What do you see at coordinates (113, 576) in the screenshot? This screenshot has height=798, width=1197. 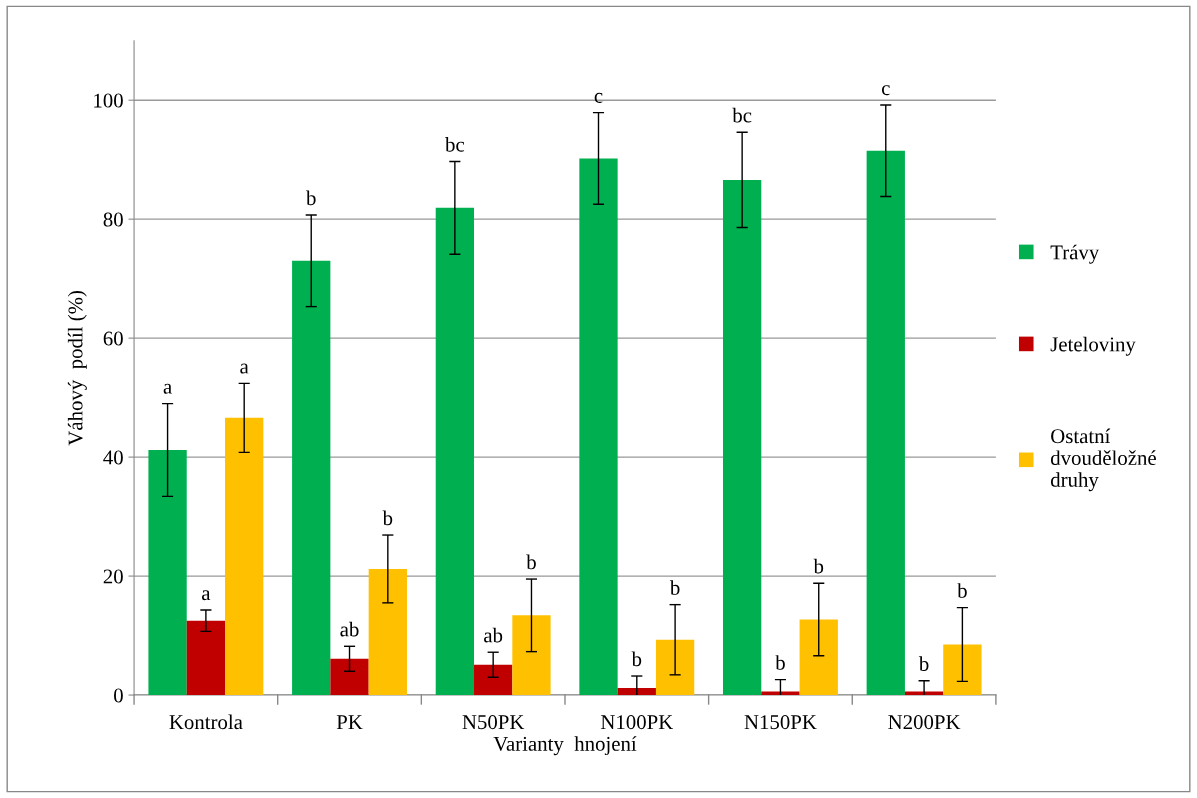 I see `y-tick-label: 20` at bounding box center [113, 576].